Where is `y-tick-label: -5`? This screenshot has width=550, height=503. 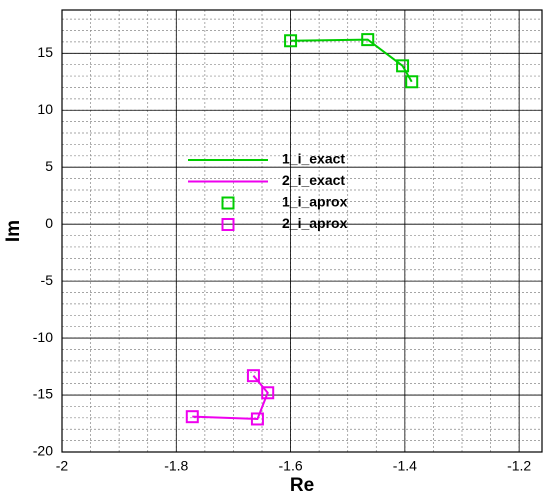 y-tick-label: -5 is located at coordinates (47, 280).